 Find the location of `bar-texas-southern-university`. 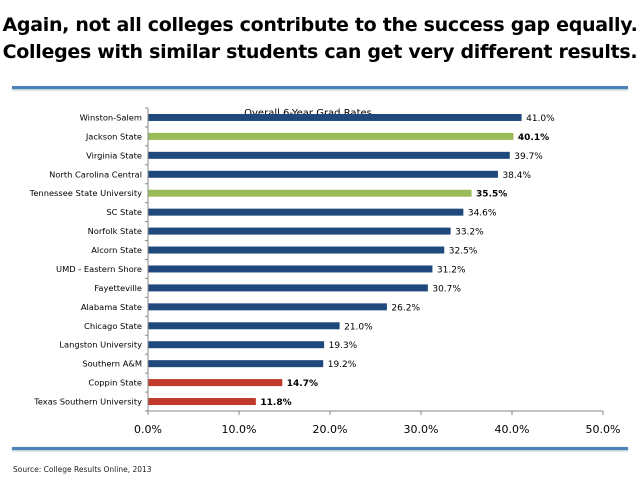

bar-texas-southern-university is located at coordinates (202, 402).